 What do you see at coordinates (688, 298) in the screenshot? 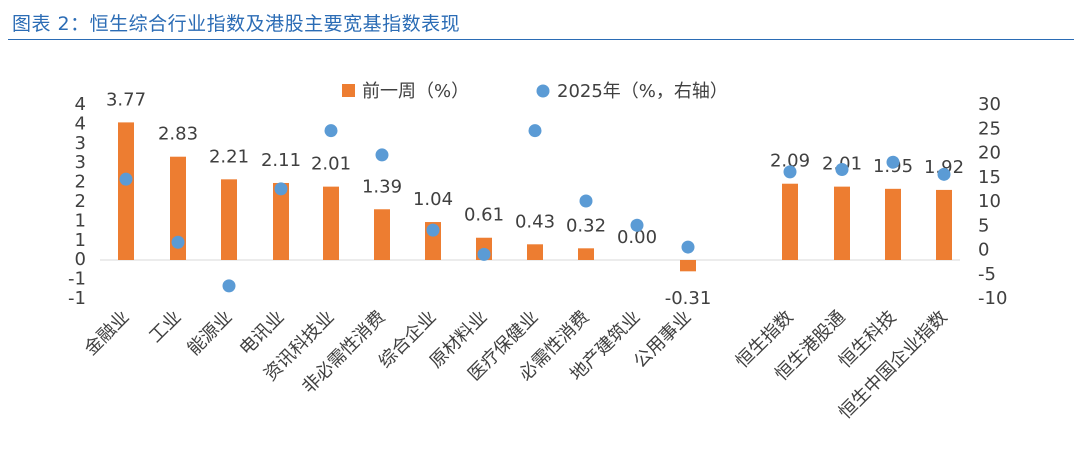
I see `bar-data-label: -0.31` at bounding box center [688, 298].